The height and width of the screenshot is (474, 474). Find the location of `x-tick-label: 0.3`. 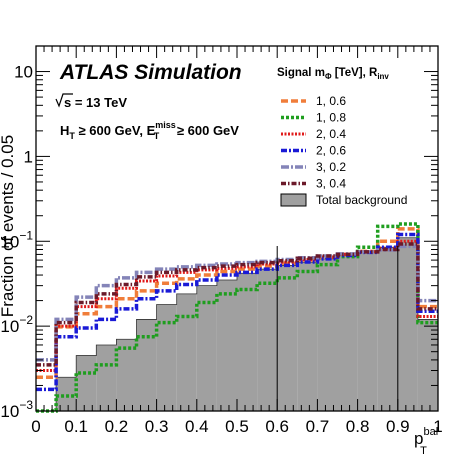

x-tick-label: 0.3 is located at coordinates (157, 426).